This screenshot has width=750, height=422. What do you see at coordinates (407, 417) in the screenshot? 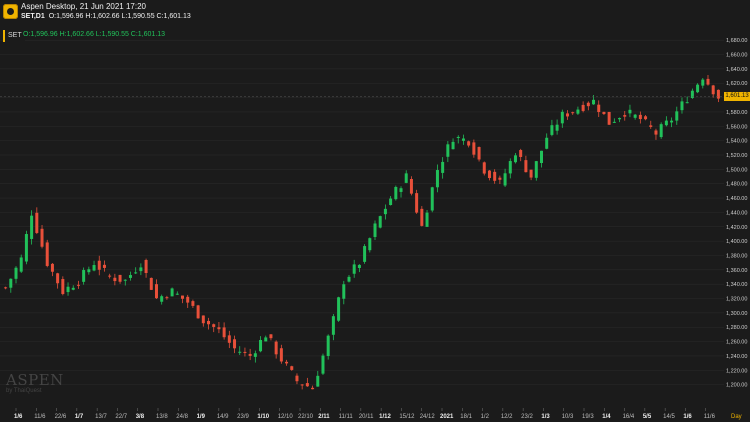
I see `x-tick-label: 15/12` at bounding box center [407, 417].